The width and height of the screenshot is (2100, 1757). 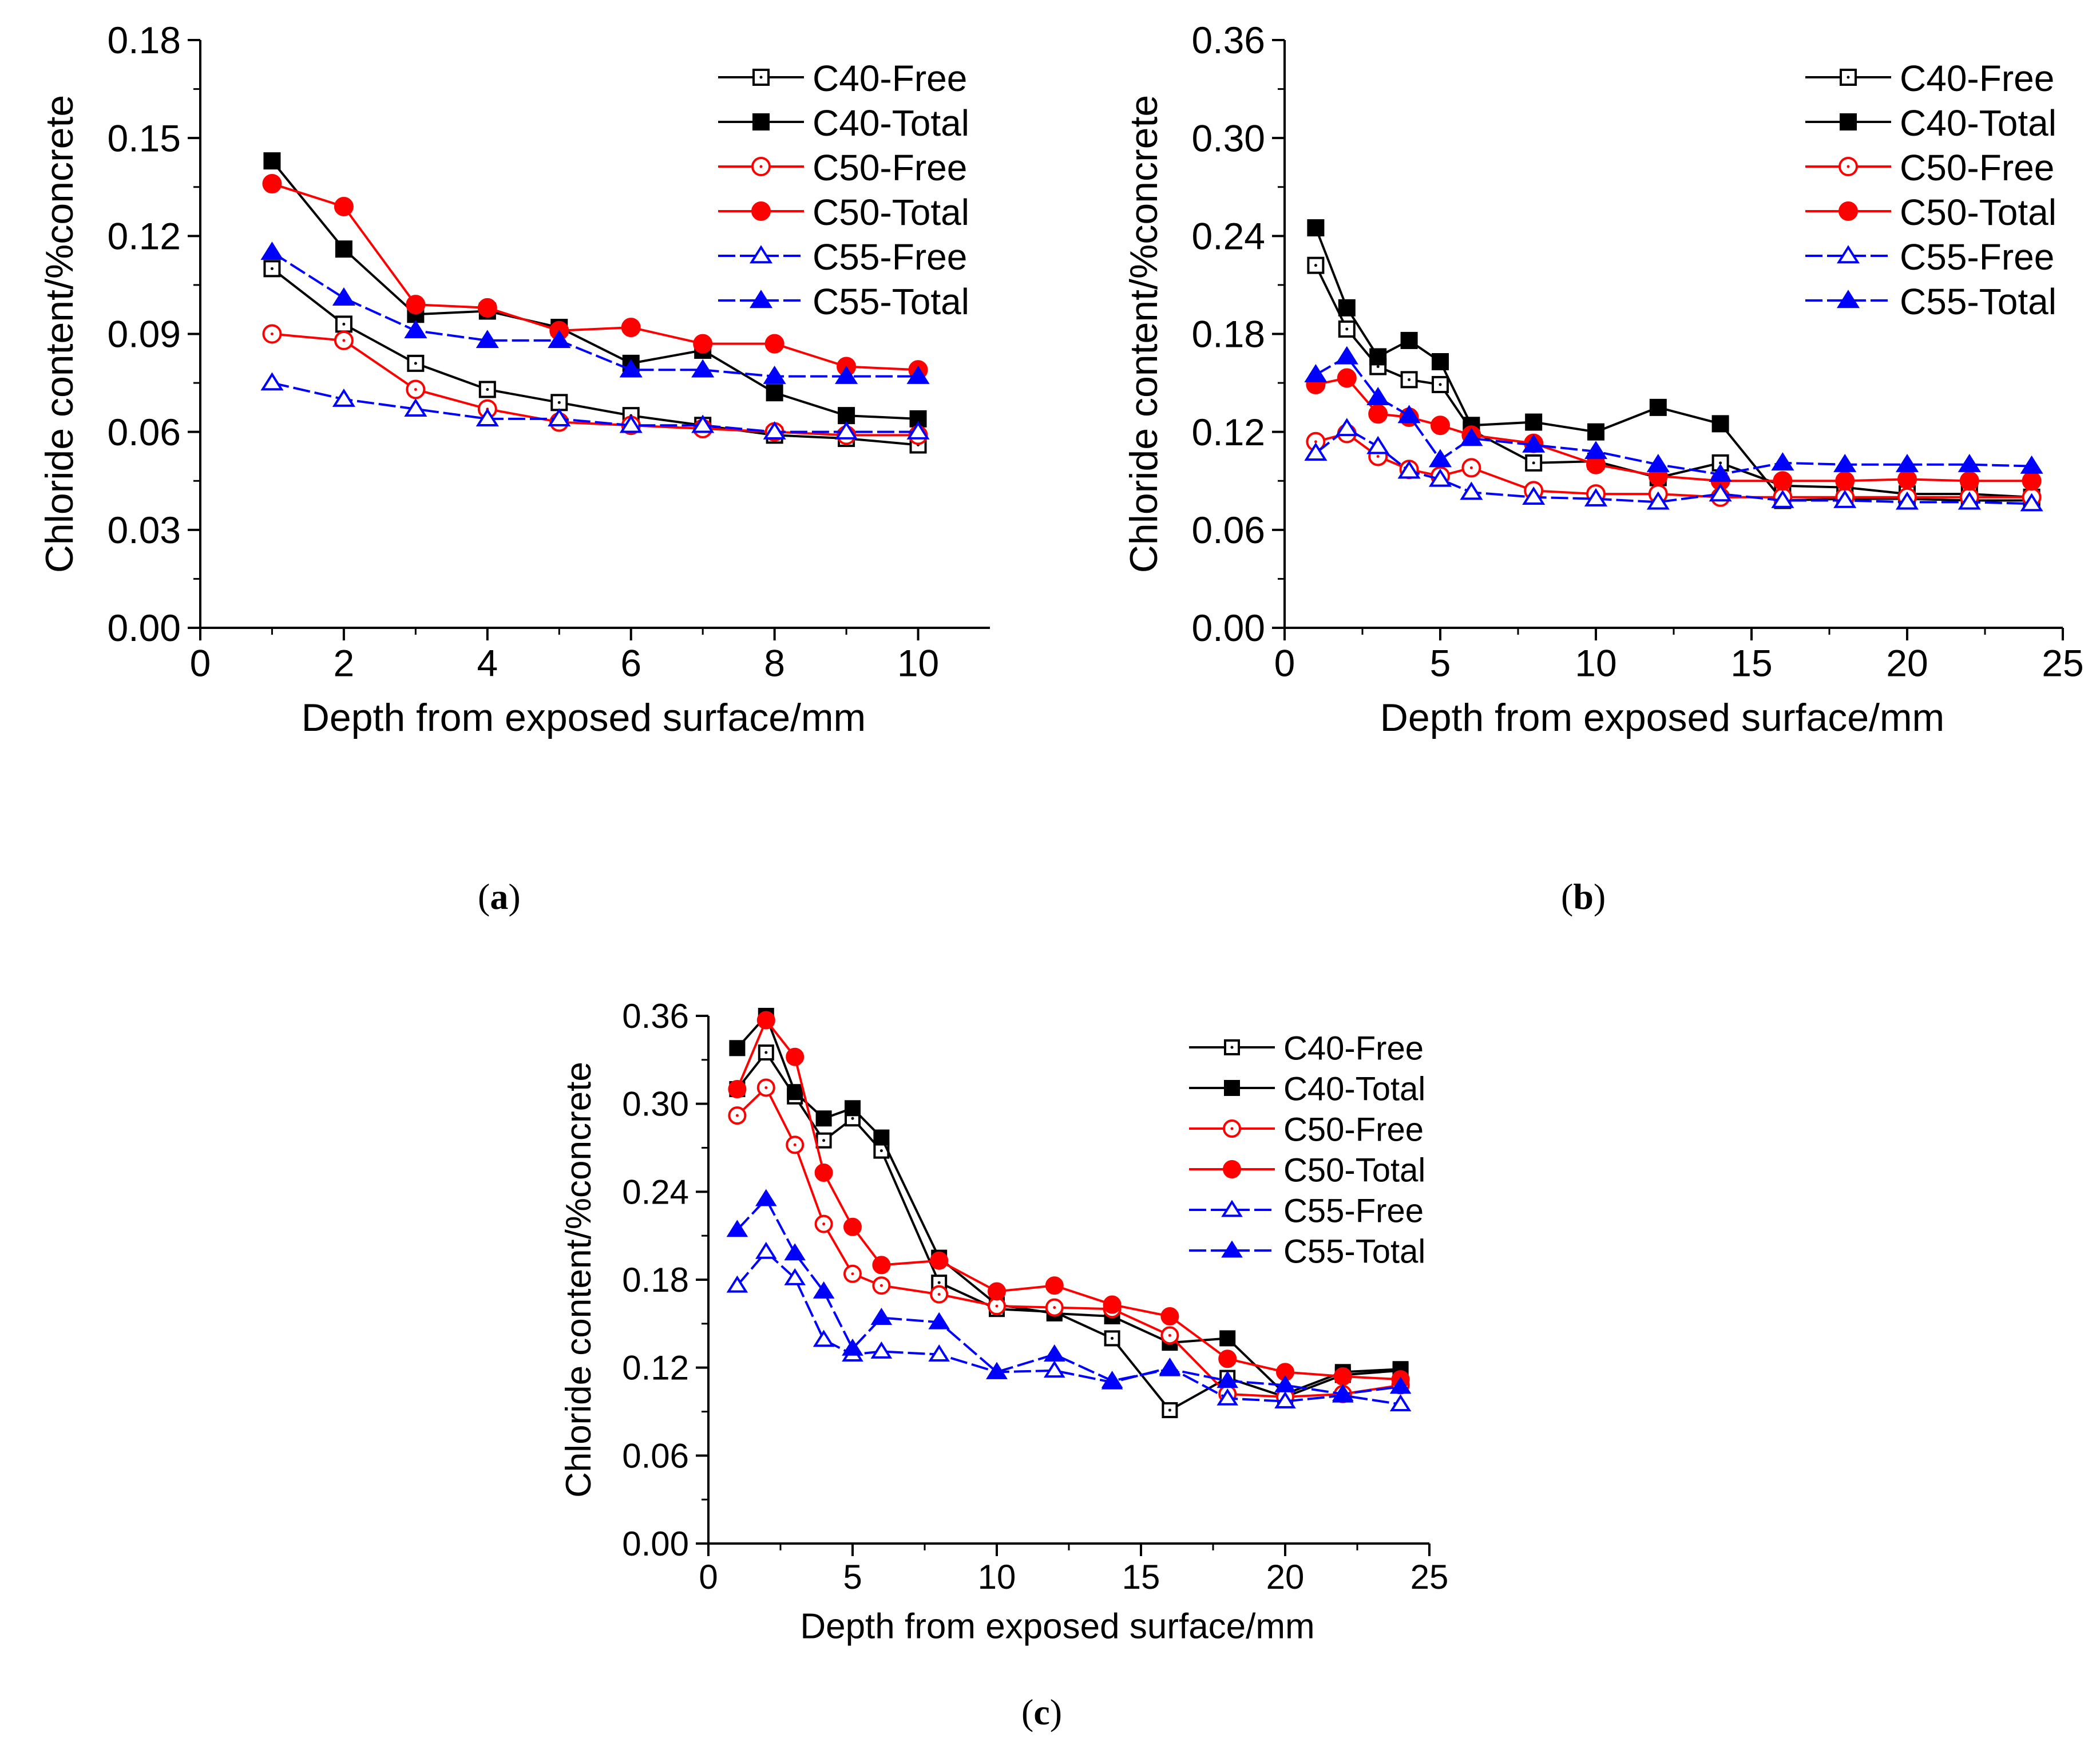 What do you see at coordinates (630, 663) in the screenshot?
I see `x-tick-label: 6` at bounding box center [630, 663].